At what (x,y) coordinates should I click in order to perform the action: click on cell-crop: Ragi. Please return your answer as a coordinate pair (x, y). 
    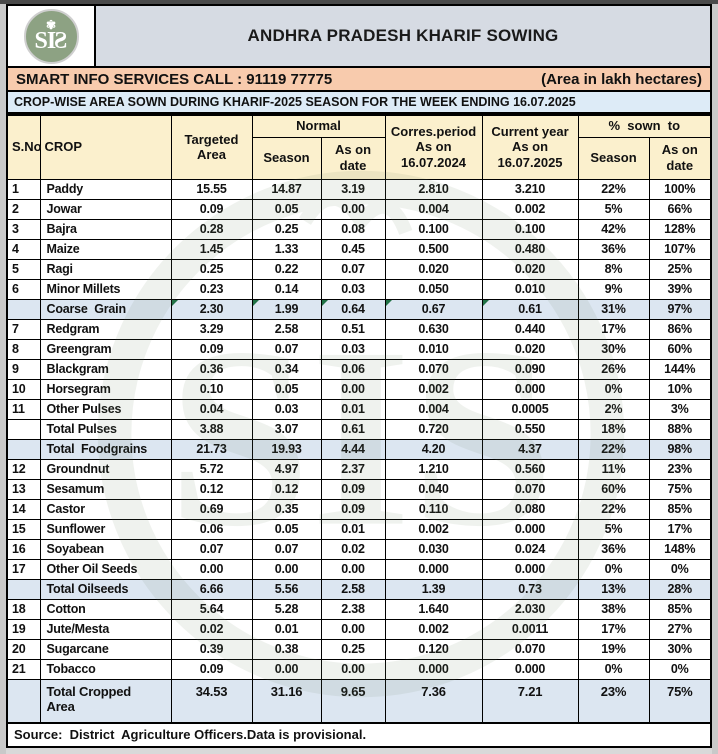
    Looking at the image, I should click on (105, 269).